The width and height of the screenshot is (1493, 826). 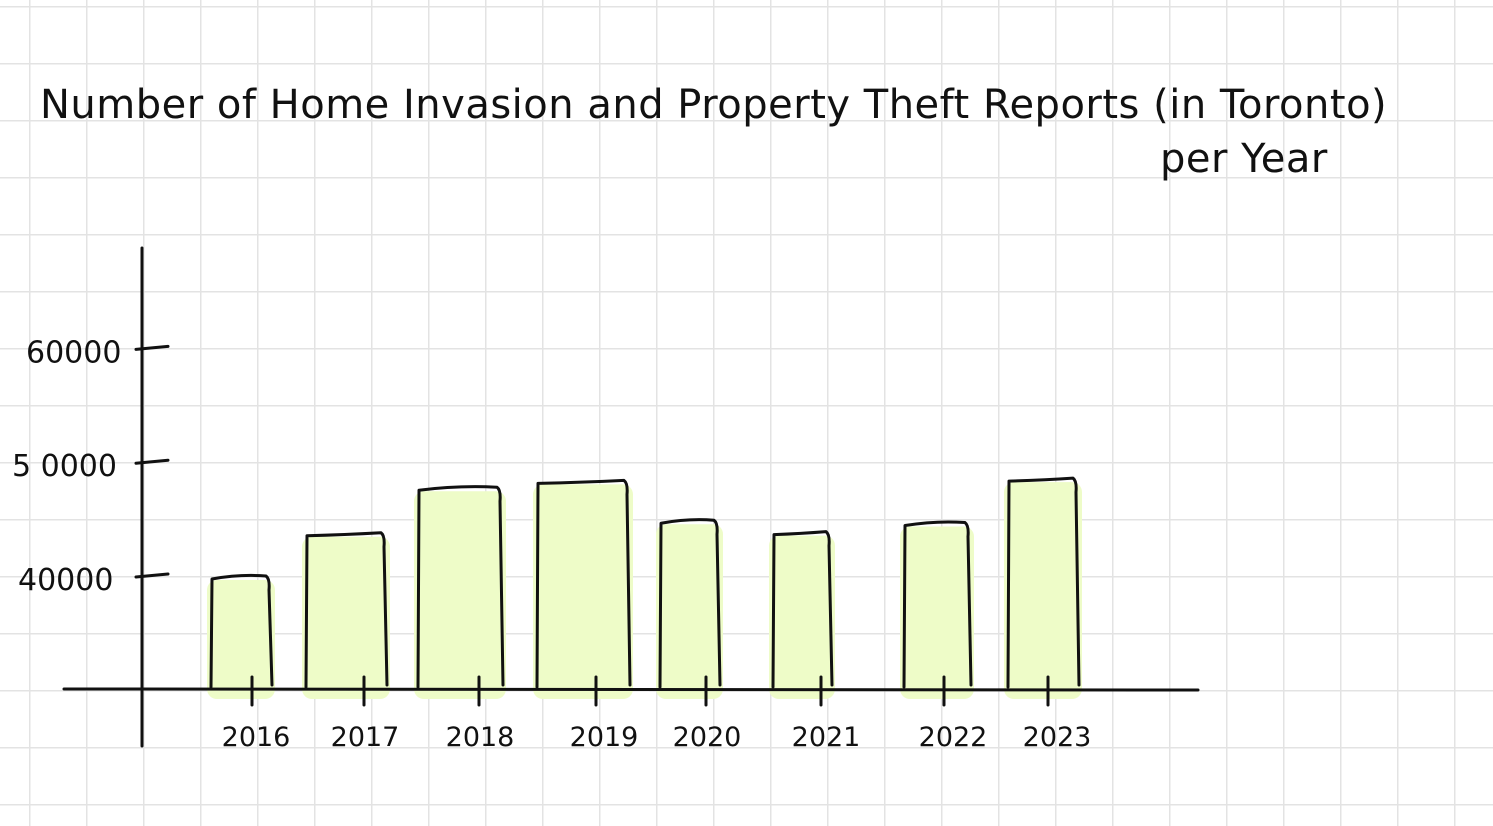 What do you see at coordinates (826, 737) in the screenshot?
I see `x-tick-label: 2021` at bounding box center [826, 737].